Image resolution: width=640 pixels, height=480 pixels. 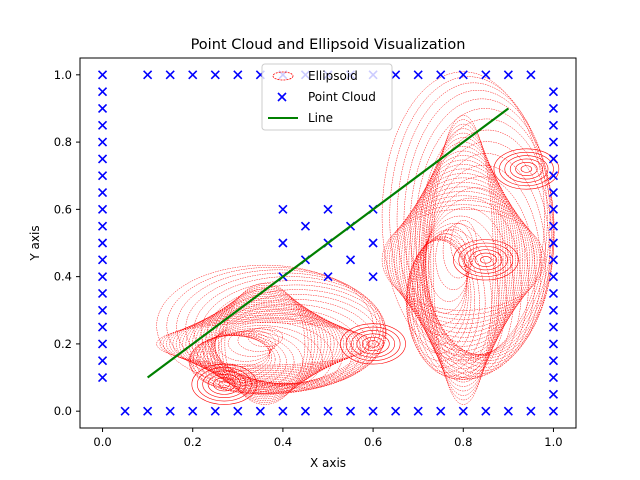 I want to click on y-tick-label: 1.0, so click(x=63, y=75).